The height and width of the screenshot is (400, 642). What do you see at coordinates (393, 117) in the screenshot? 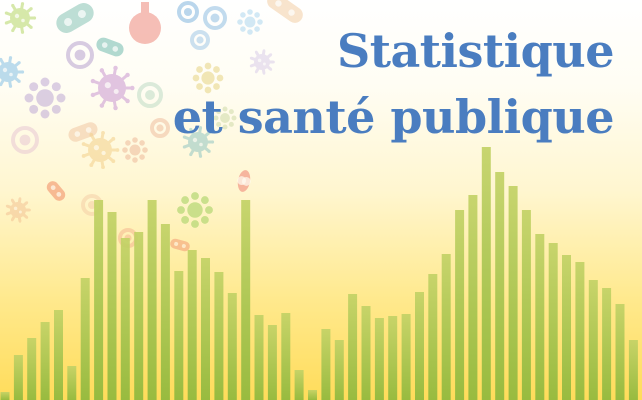
I see `title-line-2: et santé publique` at bounding box center [393, 117].